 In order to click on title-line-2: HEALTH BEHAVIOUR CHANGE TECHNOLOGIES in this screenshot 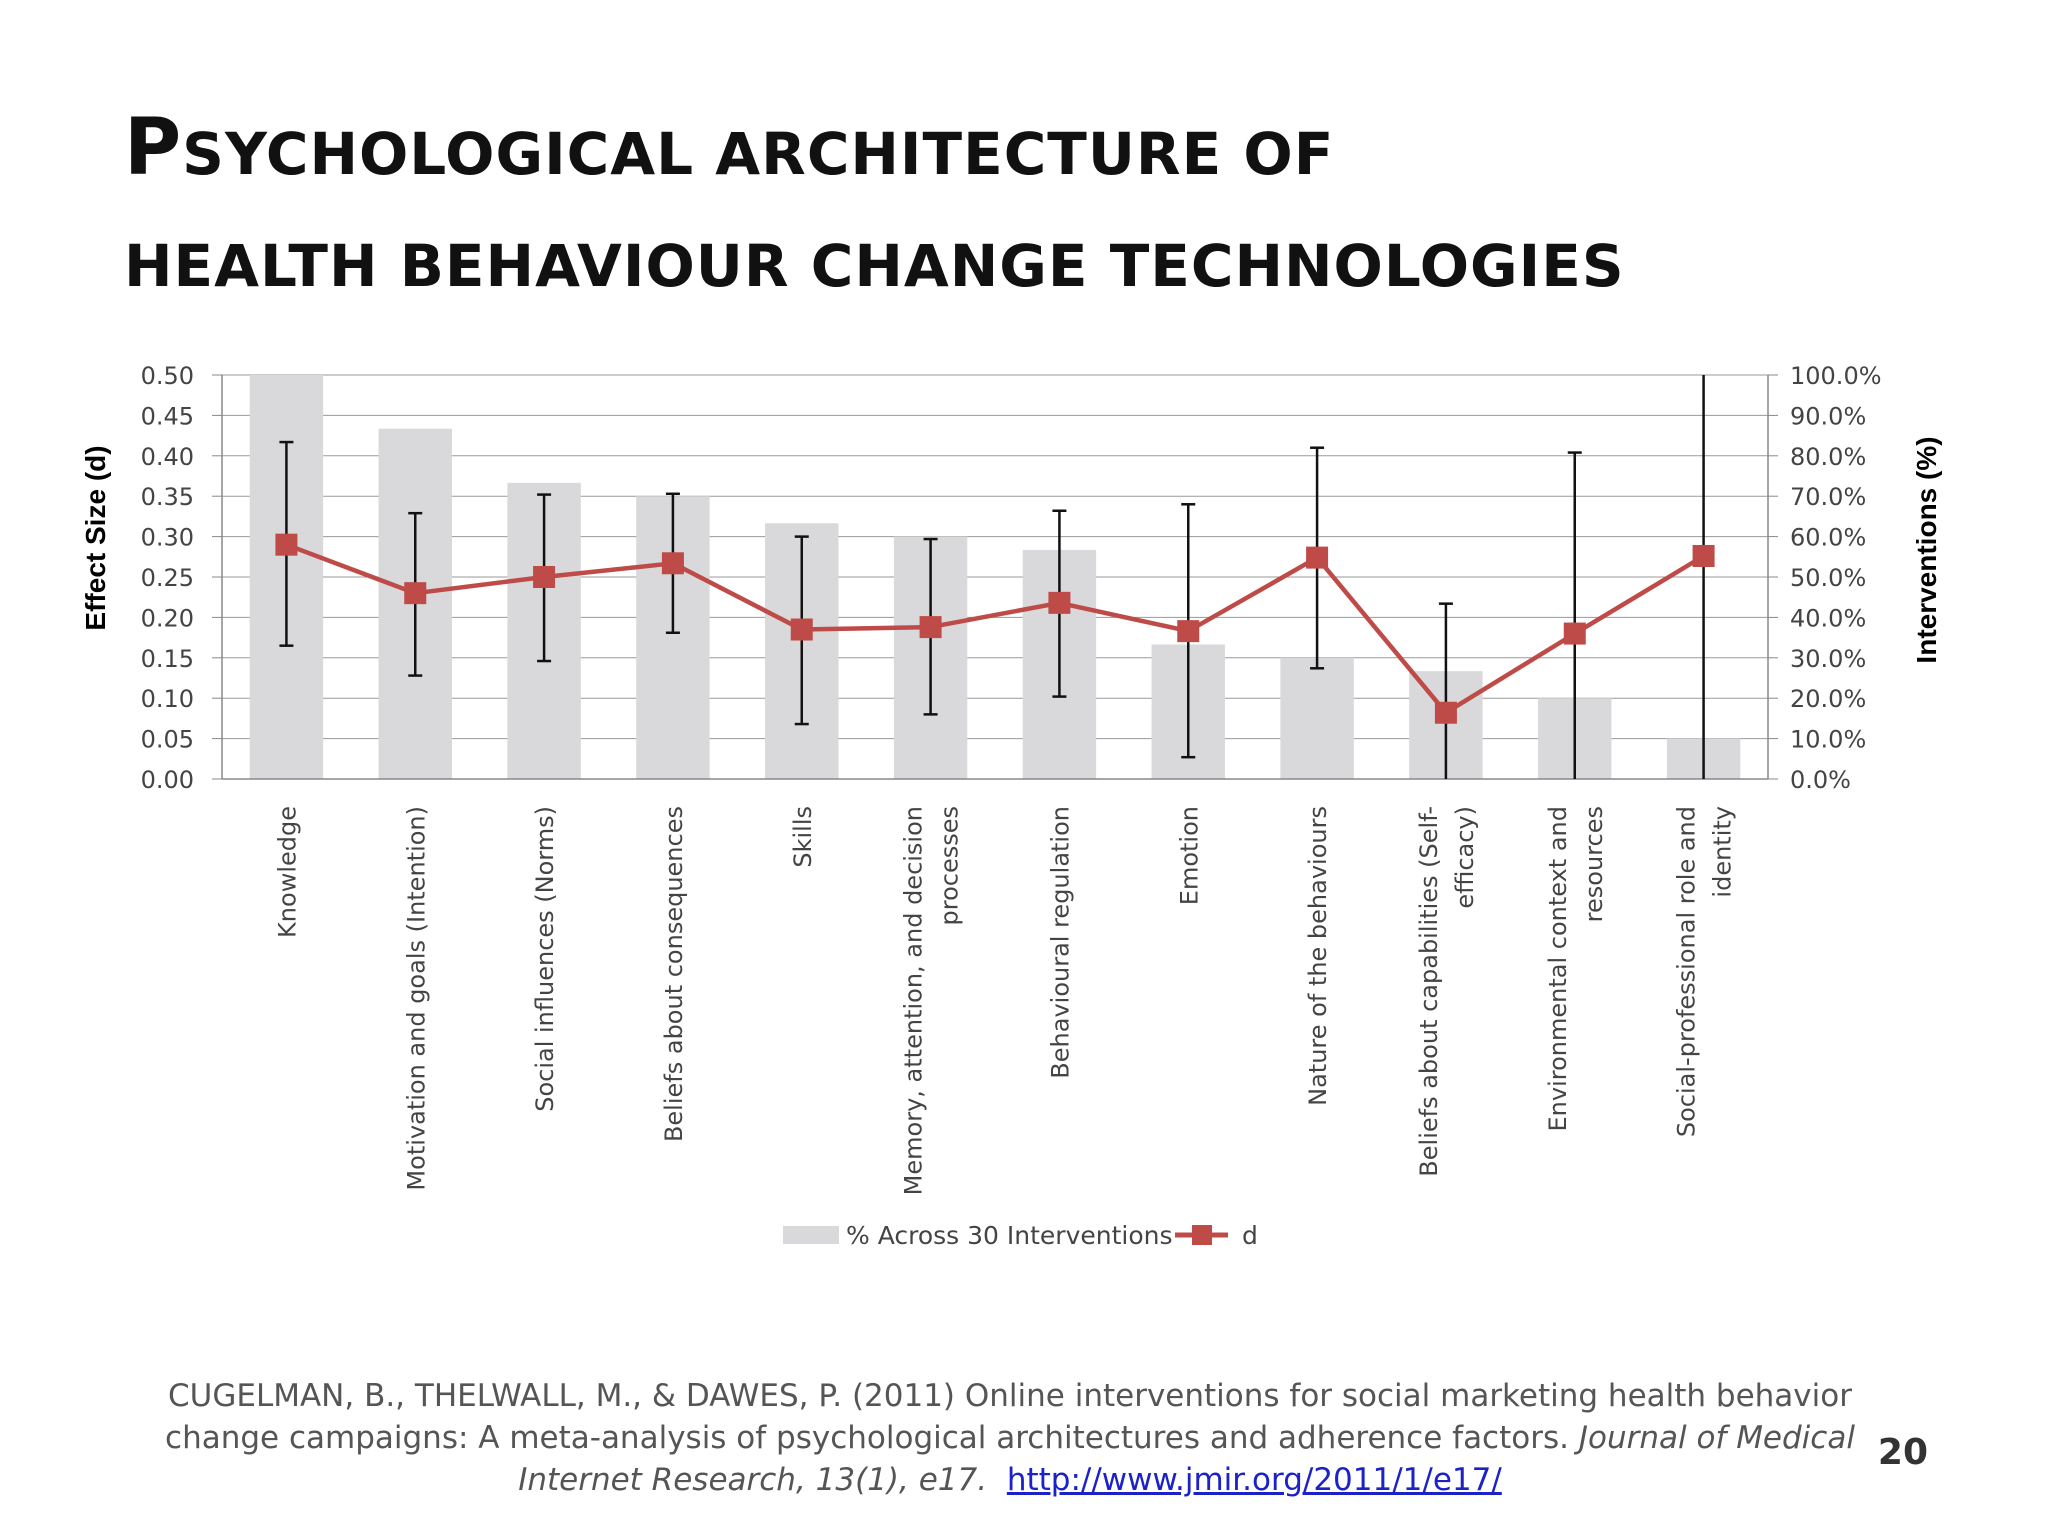, I will do `click(874, 266)`.